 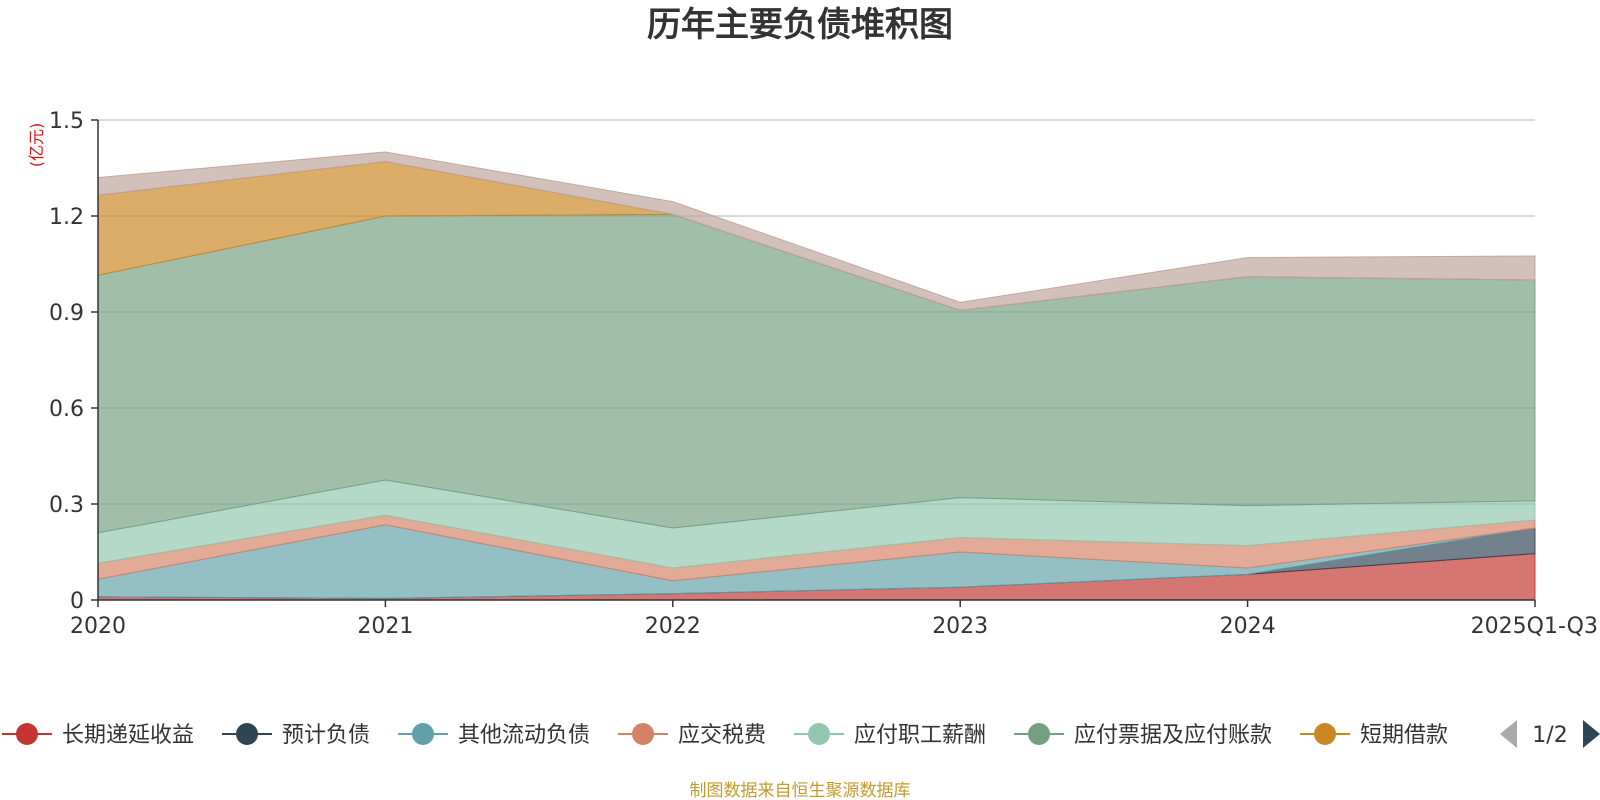 What do you see at coordinates (128, 735) in the screenshot?
I see `legend-label: 长期递延收益` at bounding box center [128, 735].